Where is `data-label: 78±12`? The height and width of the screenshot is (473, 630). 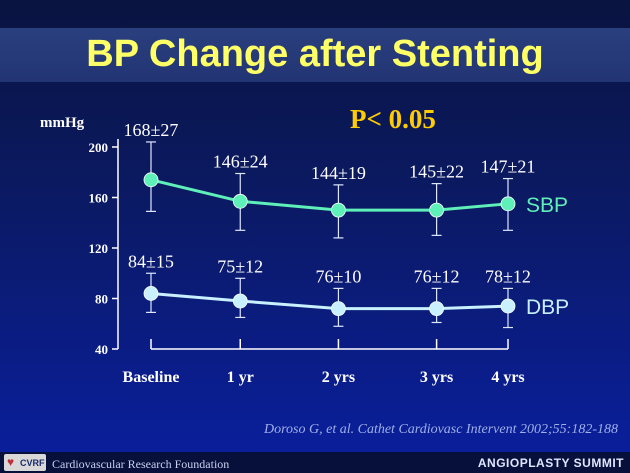 data-label: 78±12 is located at coordinates (508, 276).